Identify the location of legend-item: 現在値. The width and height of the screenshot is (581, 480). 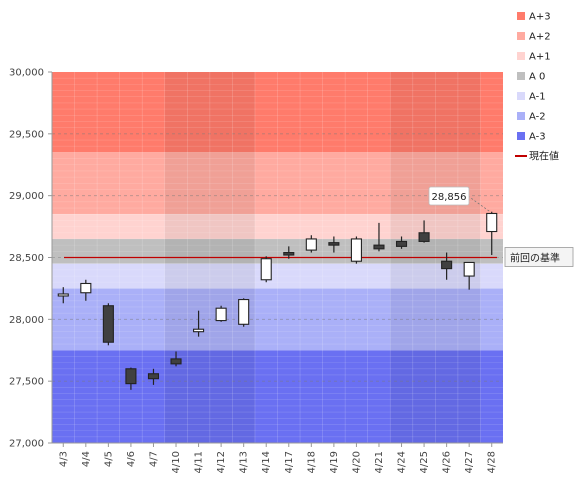
(537, 156).